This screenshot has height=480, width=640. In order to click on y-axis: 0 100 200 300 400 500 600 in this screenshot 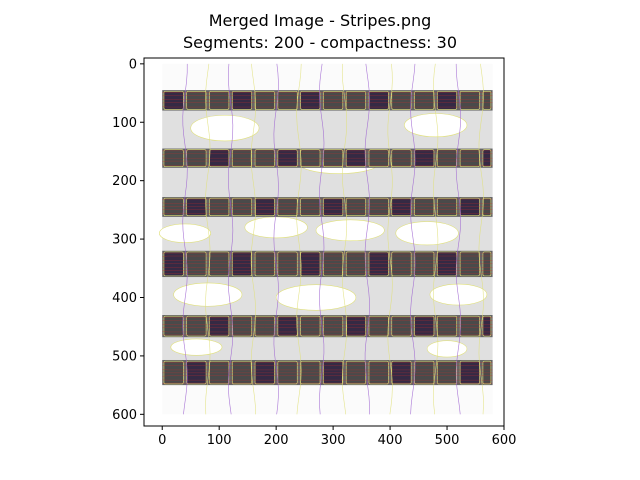, I will do `click(128, 240)`.